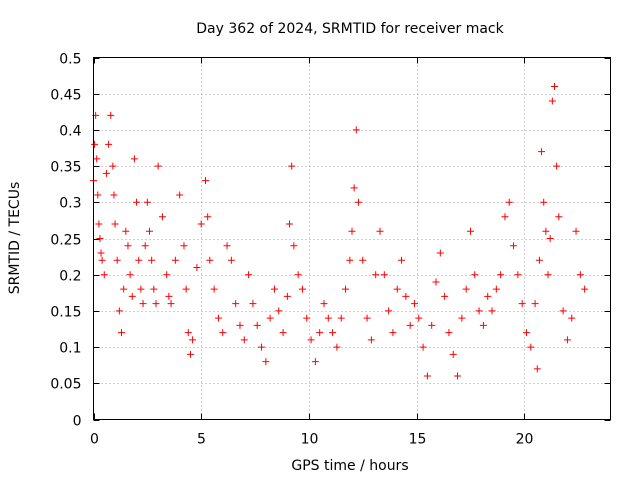  I want to click on y-tick-label: 0.25, so click(65, 241).